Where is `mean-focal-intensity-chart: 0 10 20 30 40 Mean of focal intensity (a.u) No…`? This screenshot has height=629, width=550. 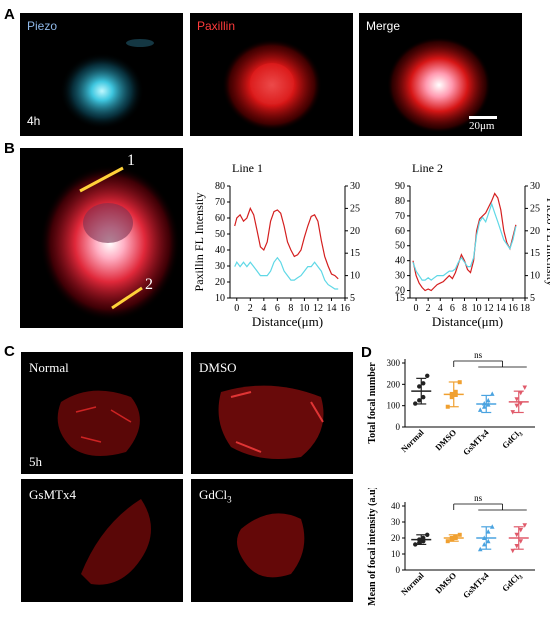 mean-focal-intensity-chart: 0 10 20 30 40 Mean of focal intensity (a.u) No… is located at coordinates (451, 547).